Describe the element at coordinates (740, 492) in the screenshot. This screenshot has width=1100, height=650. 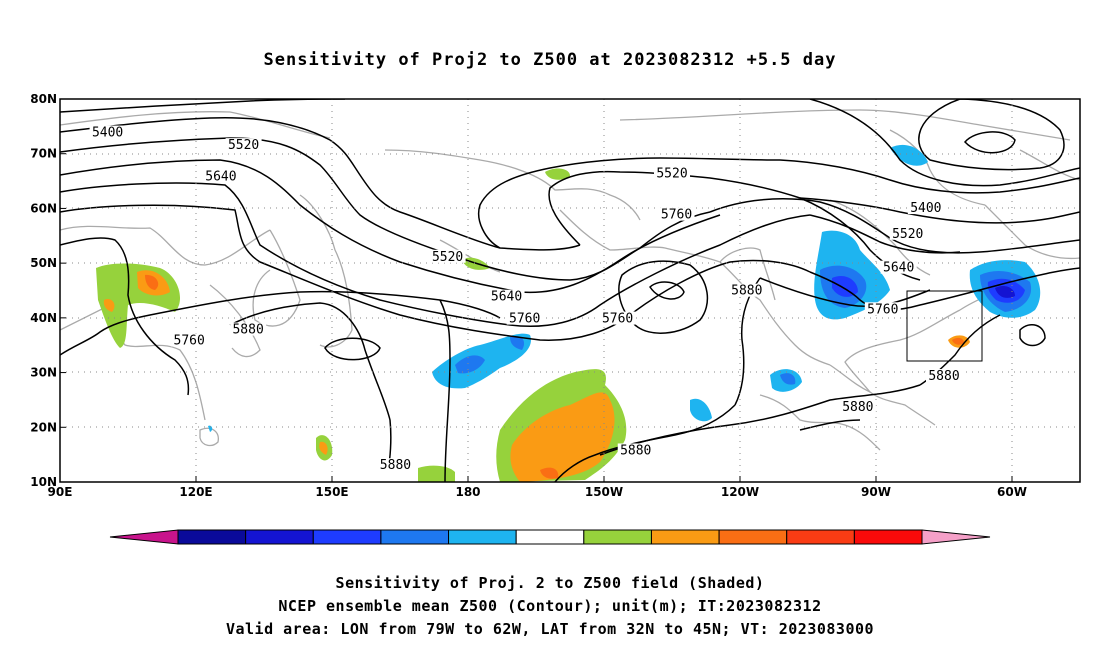
I see `lon-tick-label: 120W` at that location.